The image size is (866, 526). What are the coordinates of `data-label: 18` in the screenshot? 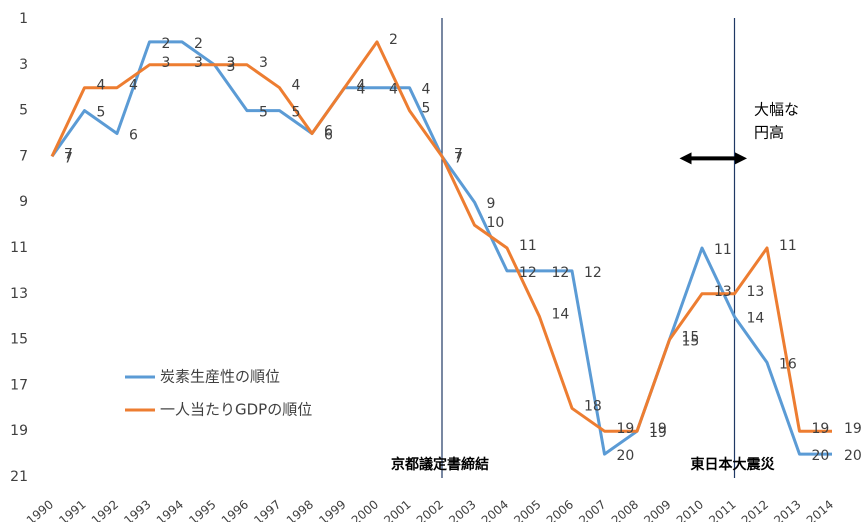 It's located at (593, 406).